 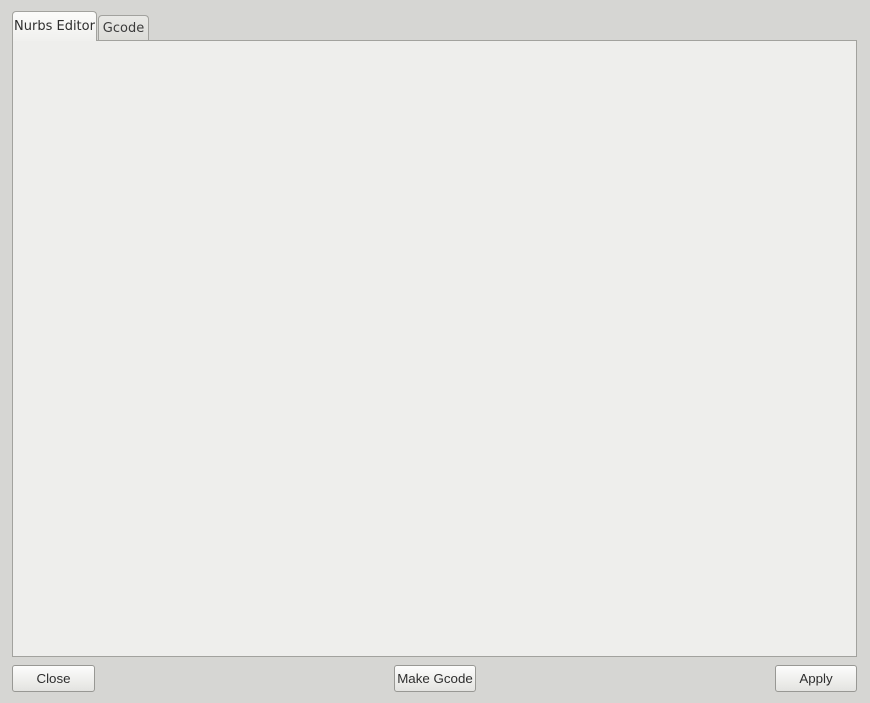 I want to click on close-button: Close, so click(x=53, y=678).